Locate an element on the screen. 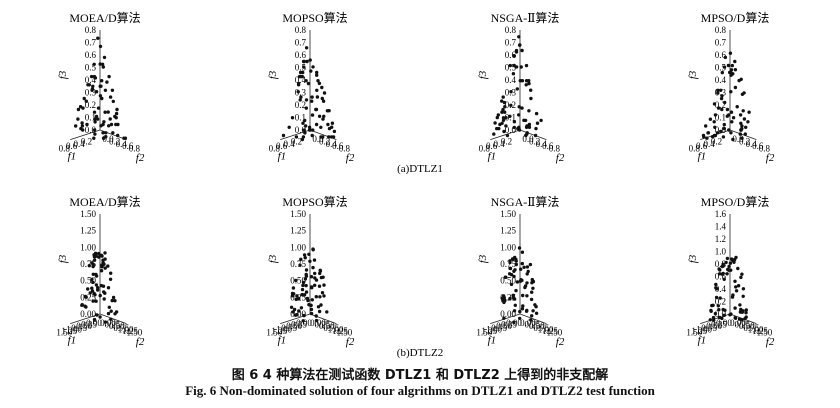  figure-caption-chinese: 图 6 4 种算法在测试函数 DTLZ1 和 DTLZ2 上得到的非支配解 is located at coordinates (420, 375).